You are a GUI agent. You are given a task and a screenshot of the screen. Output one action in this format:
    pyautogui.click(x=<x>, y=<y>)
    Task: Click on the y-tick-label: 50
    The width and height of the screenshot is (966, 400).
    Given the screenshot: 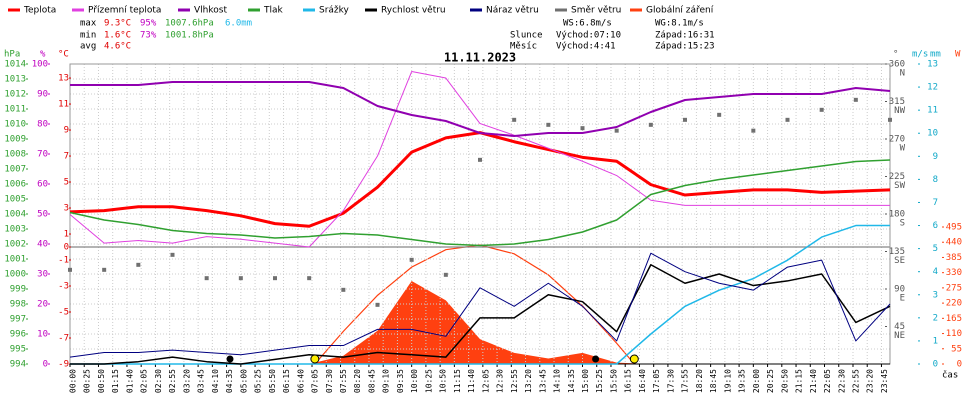 What is the action you would take?
    pyautogui.click(x=42, y=215)
    